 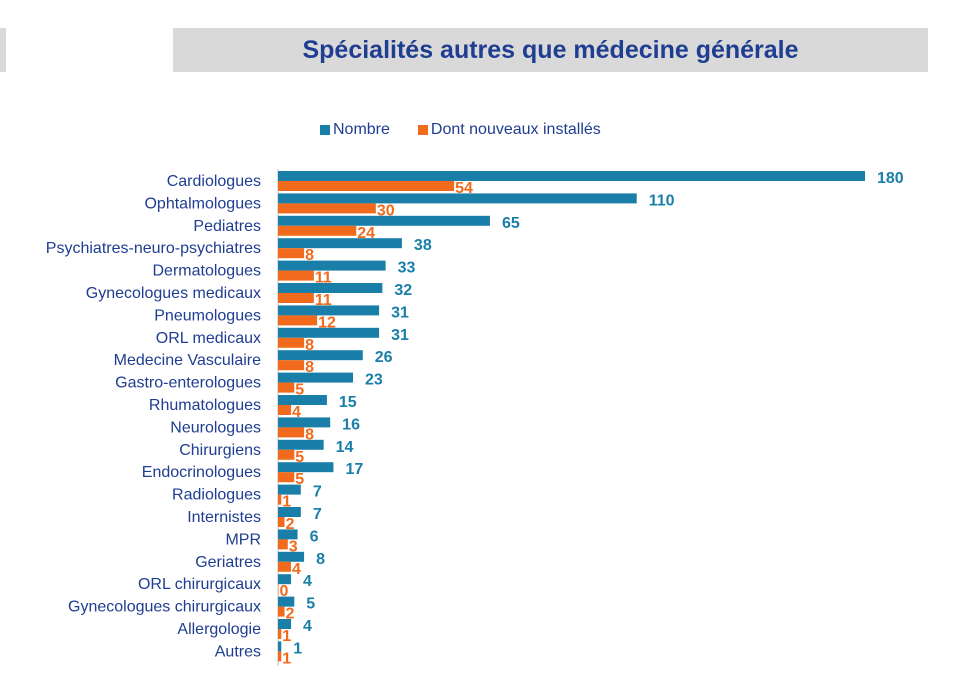 I want to click on category-label: Autres, so click(x=238, y=651).